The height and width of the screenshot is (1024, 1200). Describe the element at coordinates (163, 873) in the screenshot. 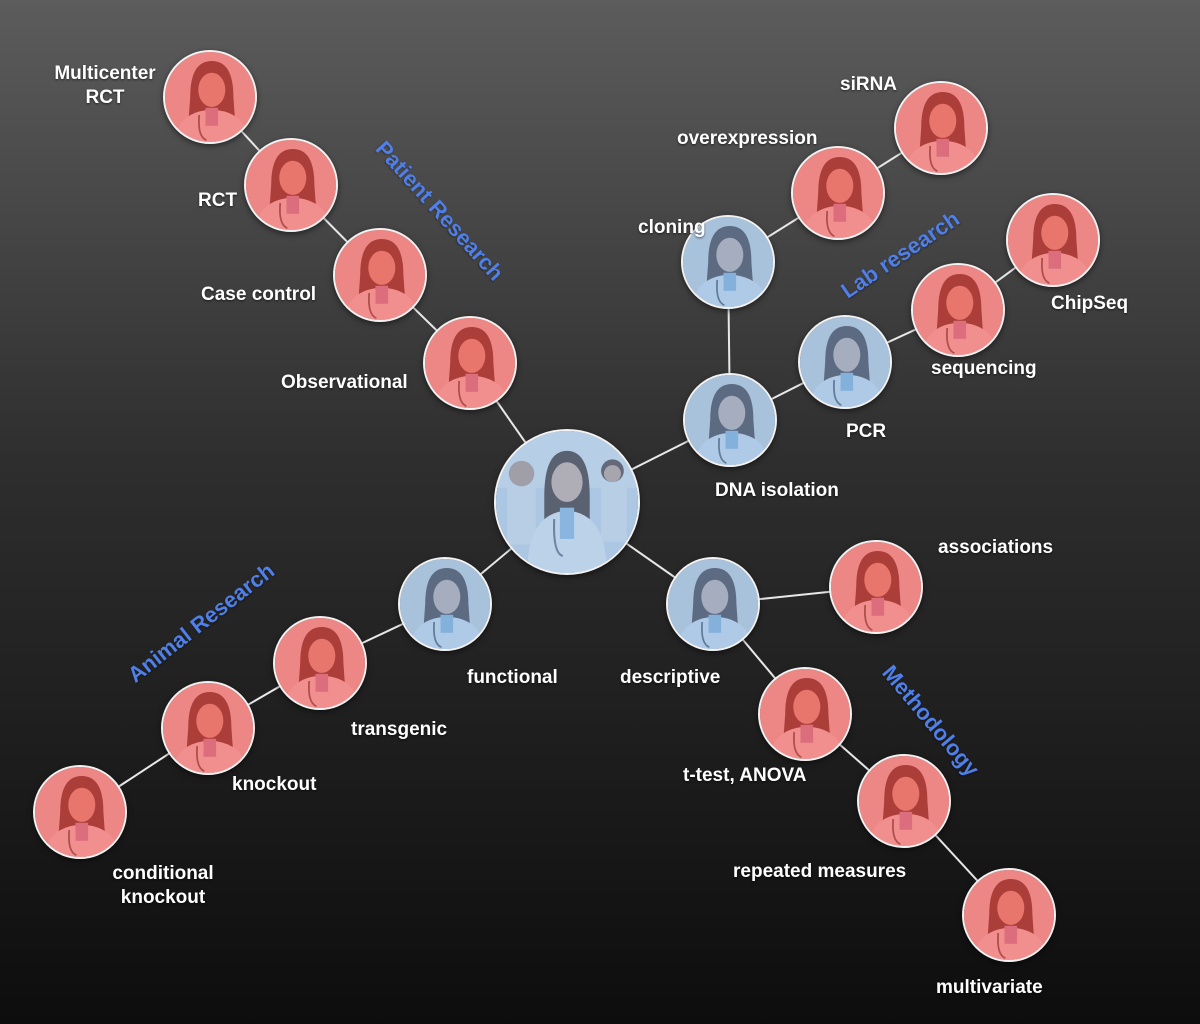

I see `label-line: conditional` at that location.